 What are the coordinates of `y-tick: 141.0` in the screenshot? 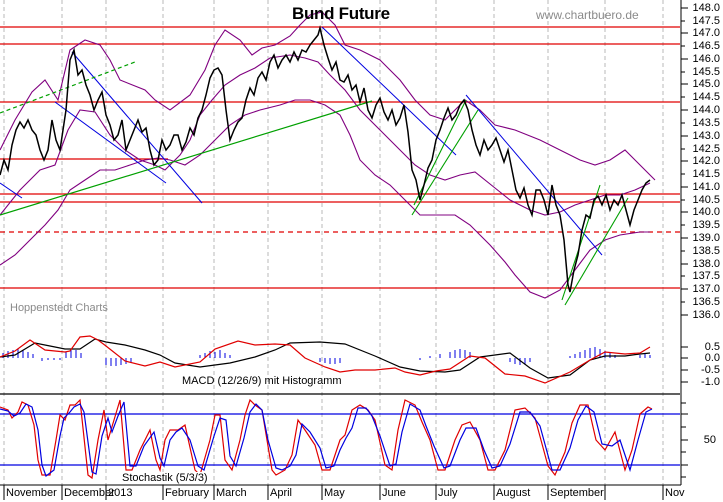 It's located at (706, 187).